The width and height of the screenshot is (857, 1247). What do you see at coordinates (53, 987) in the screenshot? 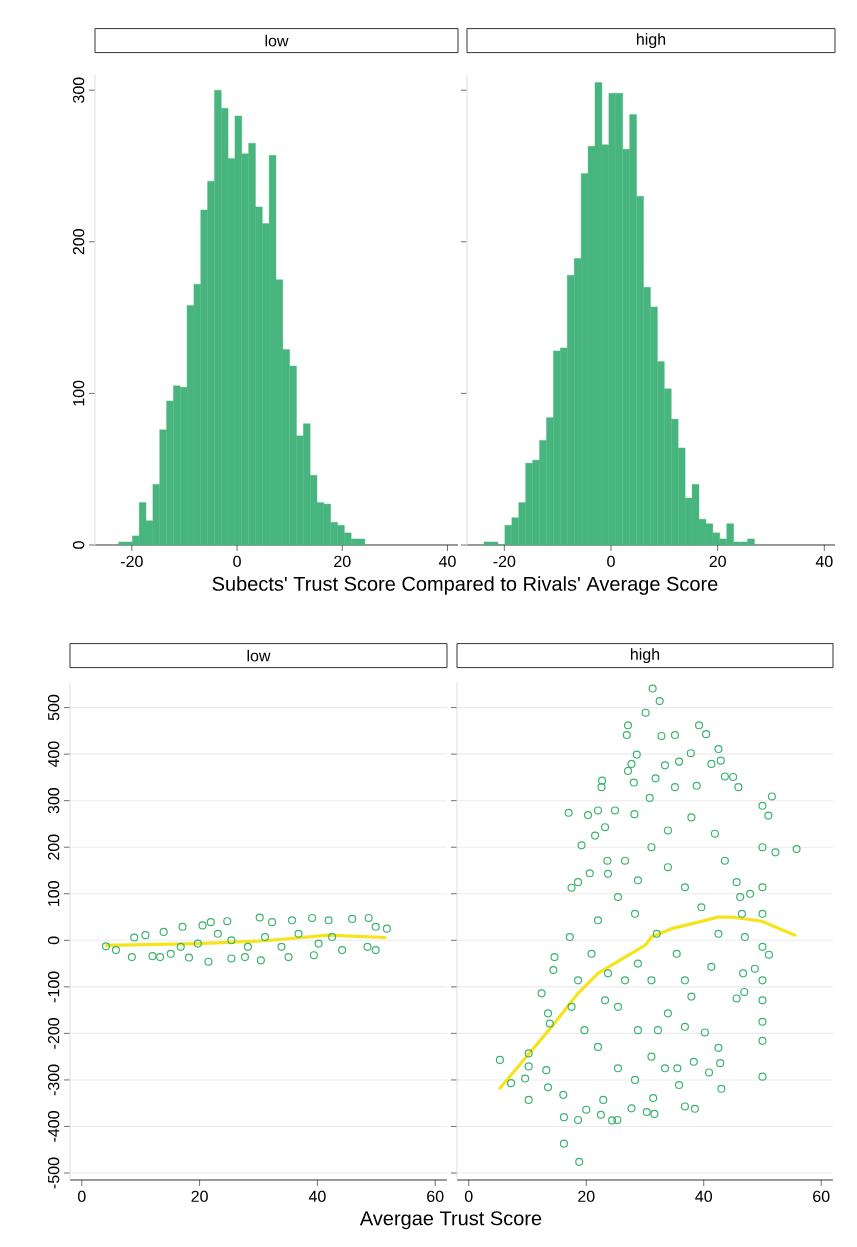
I see `y-tick-label: -100` at bounding box center [53, 987].